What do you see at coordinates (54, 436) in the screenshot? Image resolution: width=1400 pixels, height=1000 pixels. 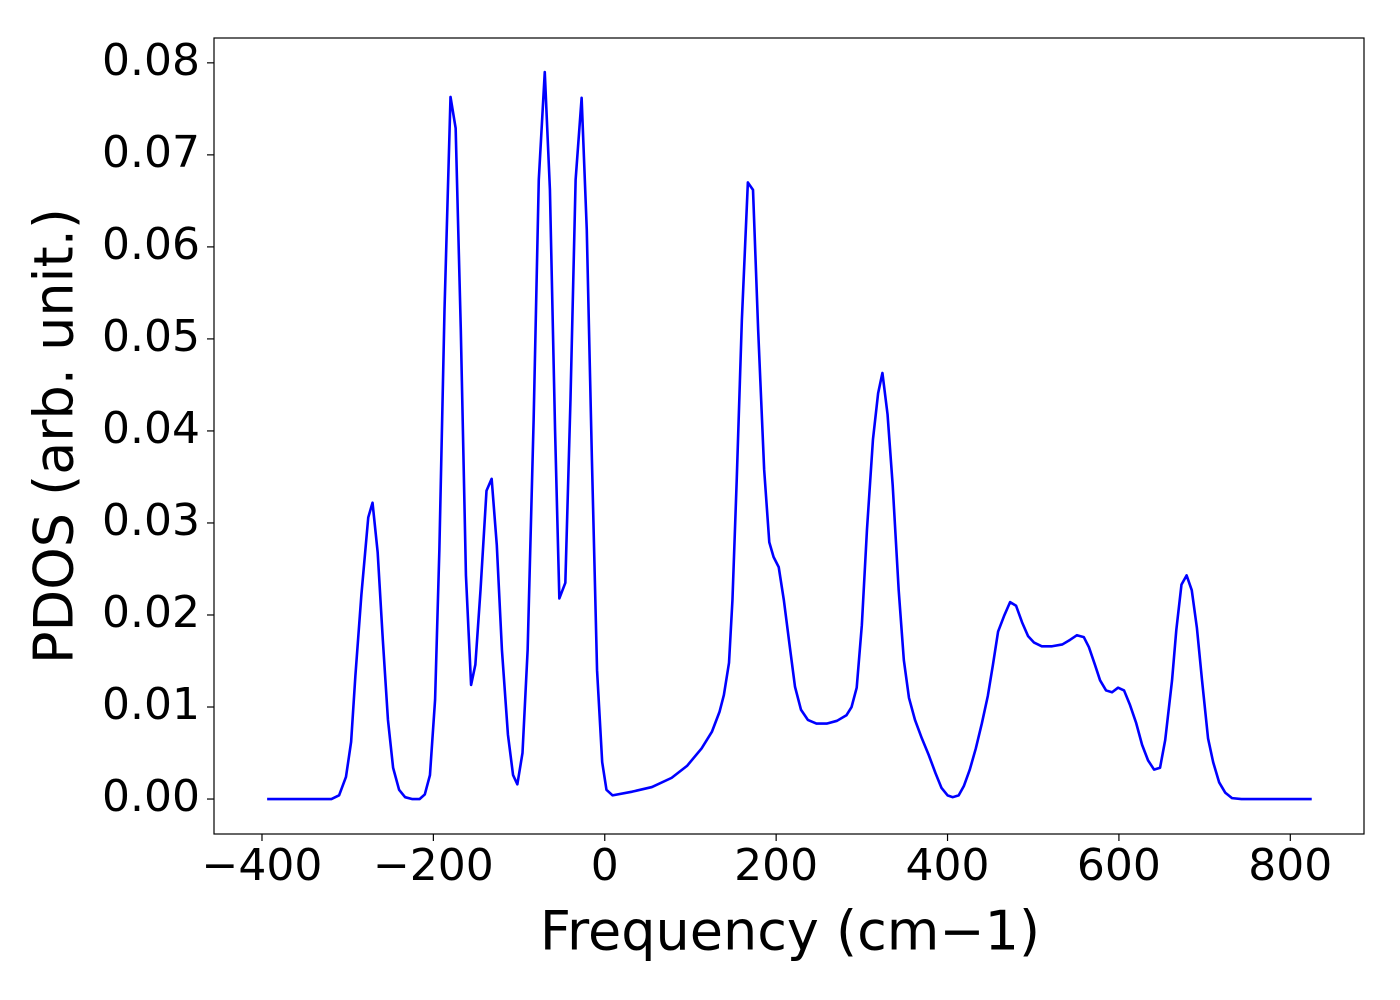 I see `y-axis-label: PDOS (arb. unit.)` at bounding box center [54, 436].